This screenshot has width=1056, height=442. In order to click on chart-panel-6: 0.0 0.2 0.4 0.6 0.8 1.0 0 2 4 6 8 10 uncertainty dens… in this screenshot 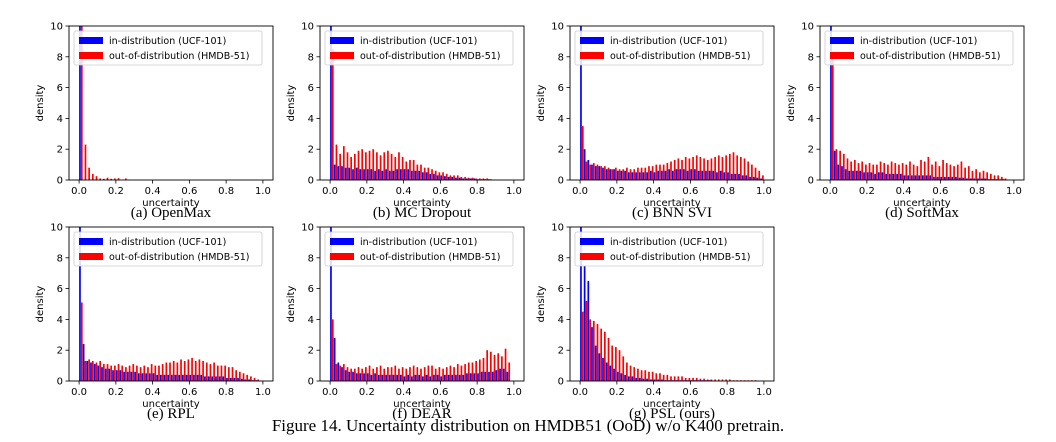, I will do `click(405, 322)`.